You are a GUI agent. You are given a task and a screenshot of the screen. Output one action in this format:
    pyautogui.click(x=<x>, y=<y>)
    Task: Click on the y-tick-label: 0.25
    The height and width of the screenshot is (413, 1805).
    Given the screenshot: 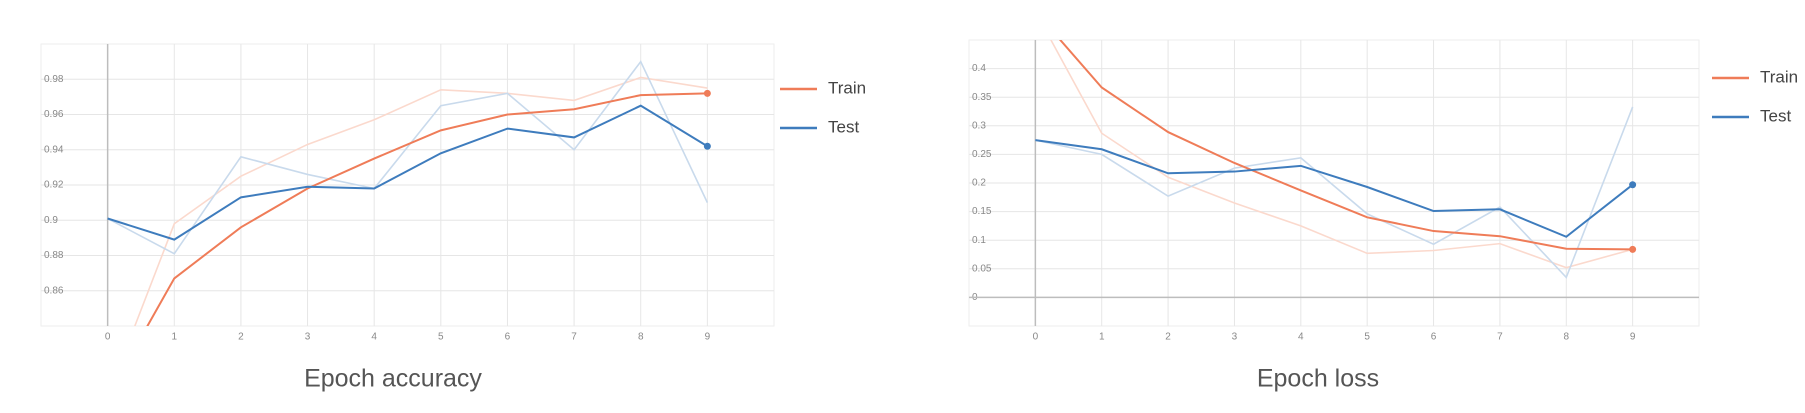 What is the action you would take?
    pyautogui.click(x=982, y=154)
    